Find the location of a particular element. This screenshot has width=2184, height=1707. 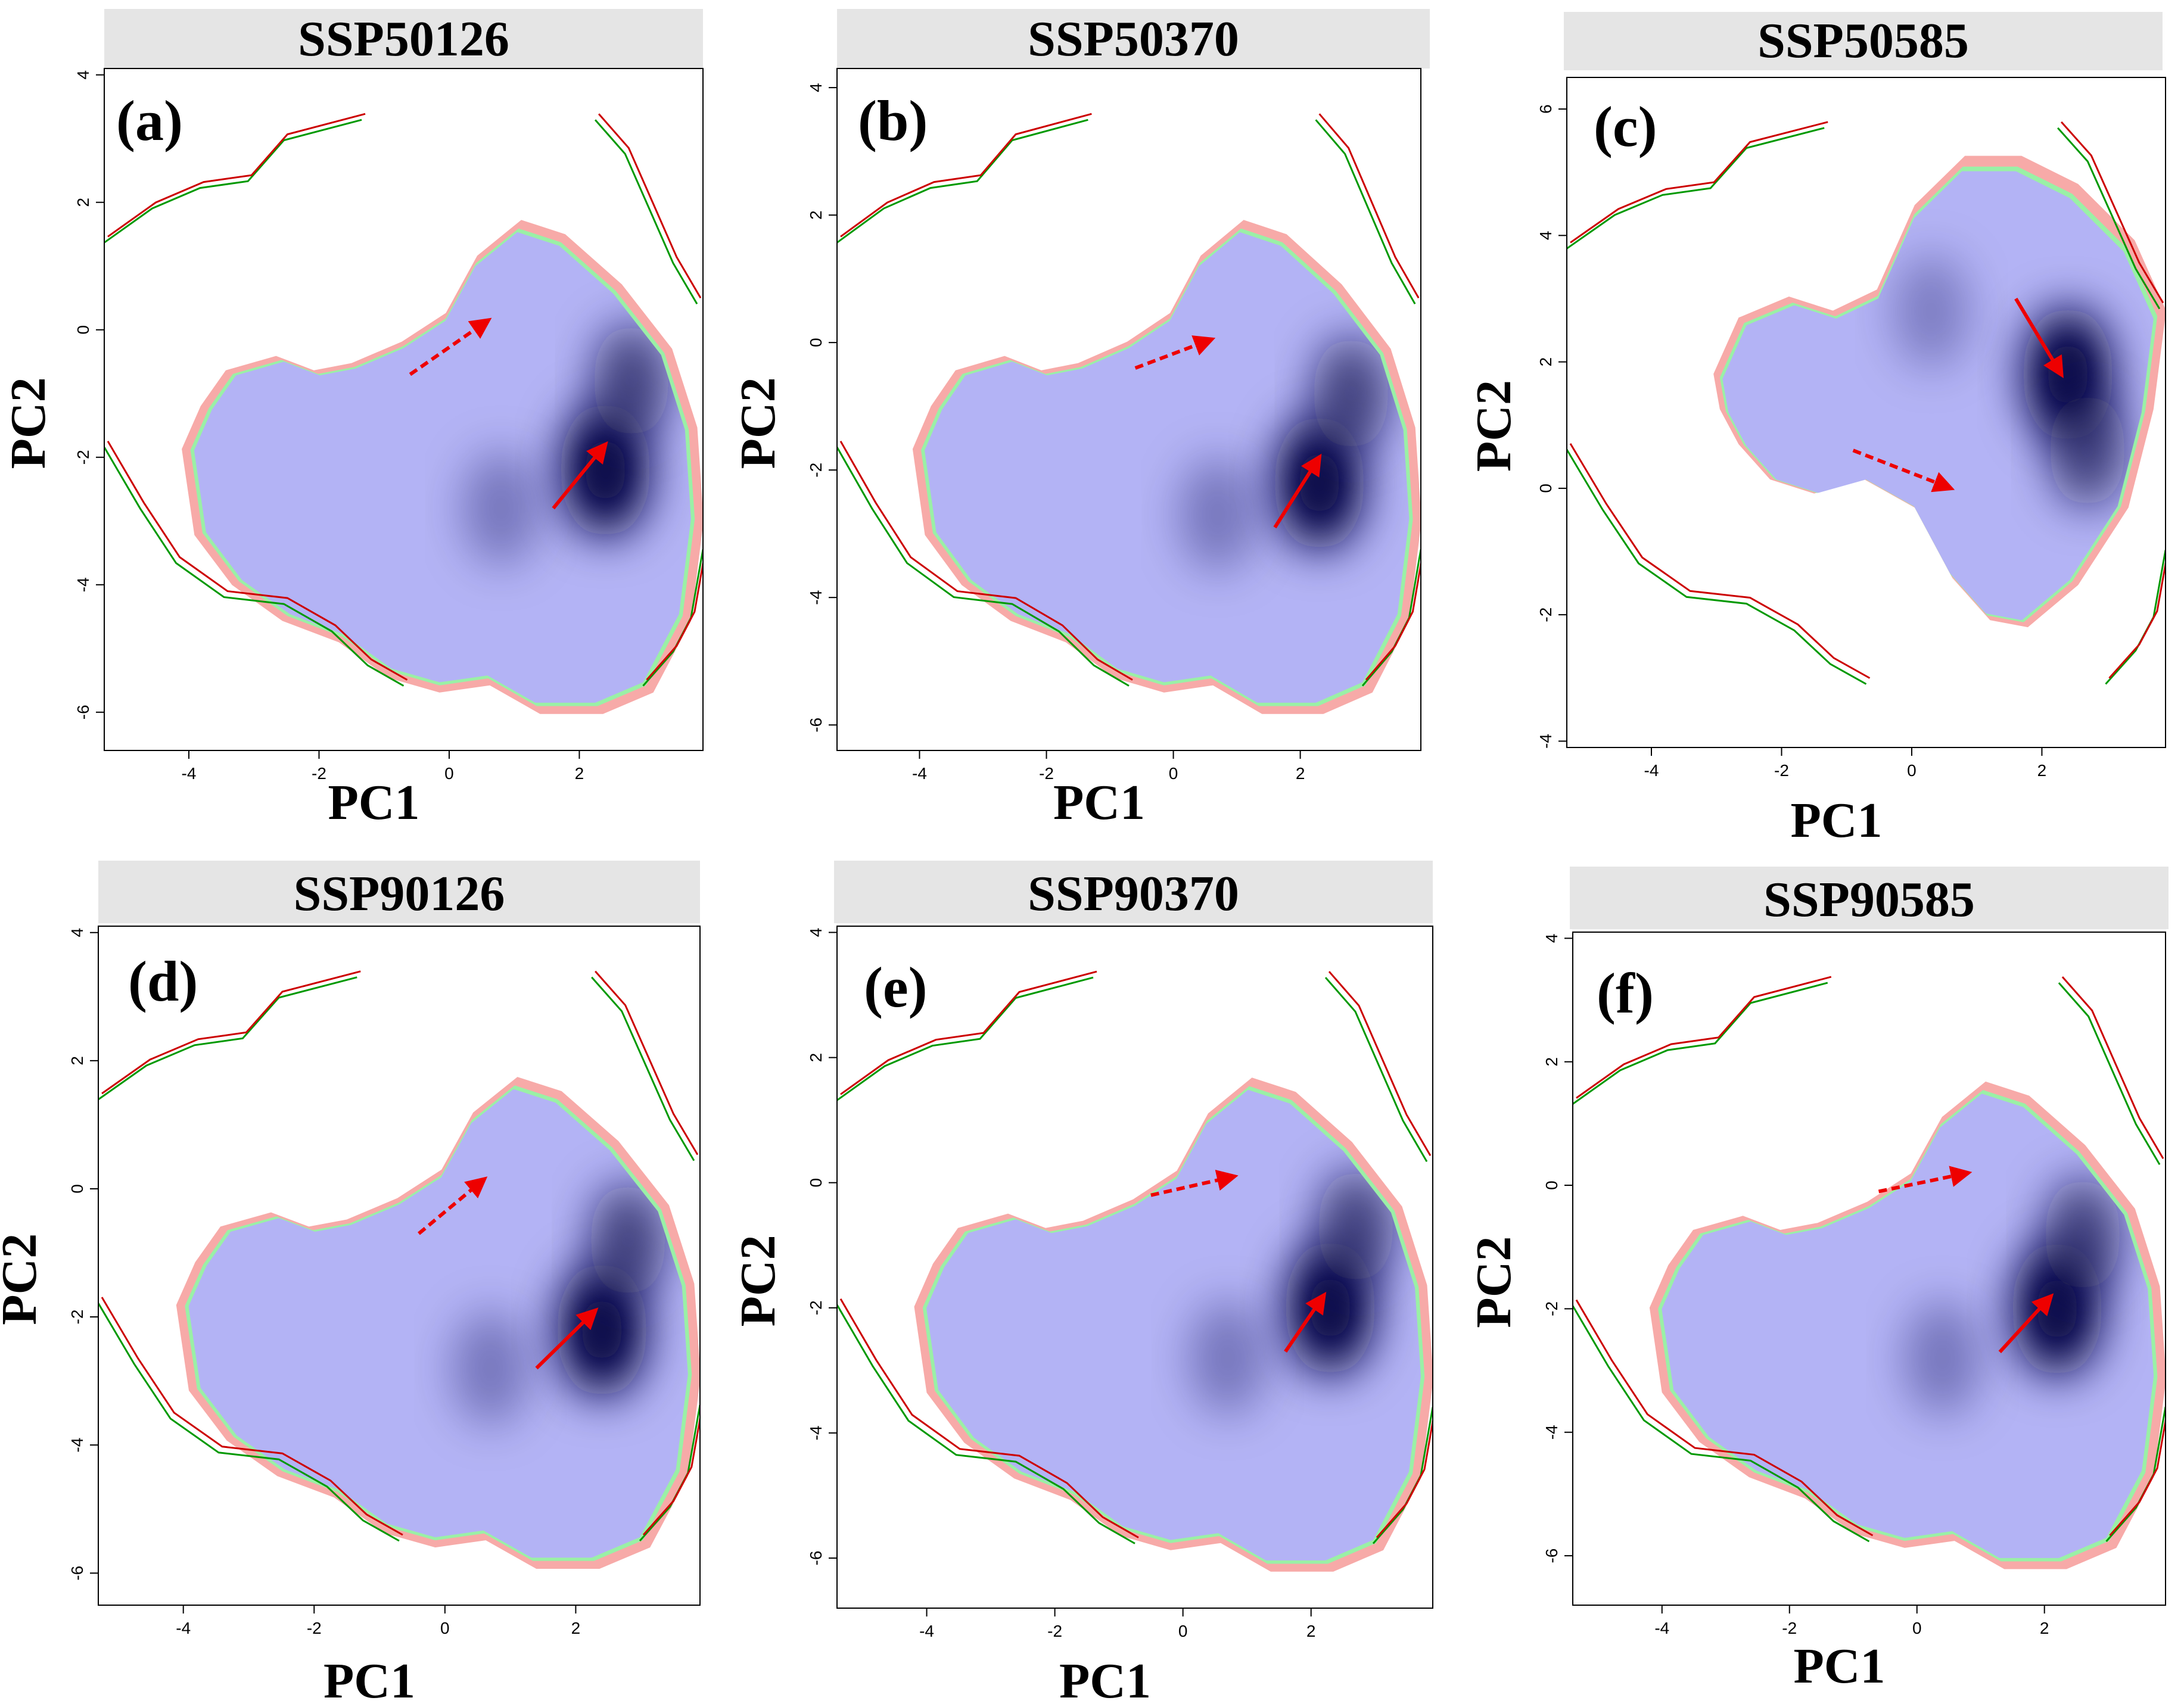

density-peak-core is located at coordinates (605, 470).